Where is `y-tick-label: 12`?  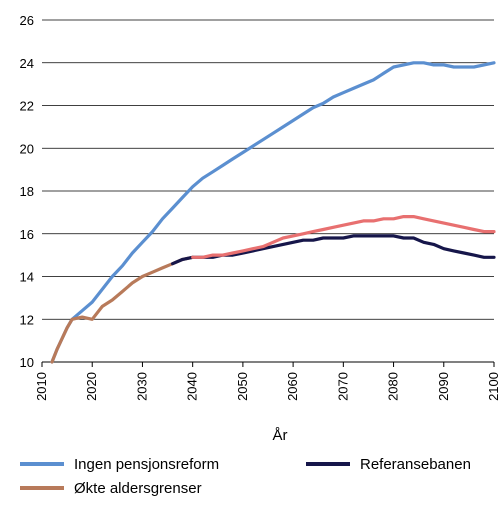
y-tick-label: 12 is located at coordinates (27, 319).